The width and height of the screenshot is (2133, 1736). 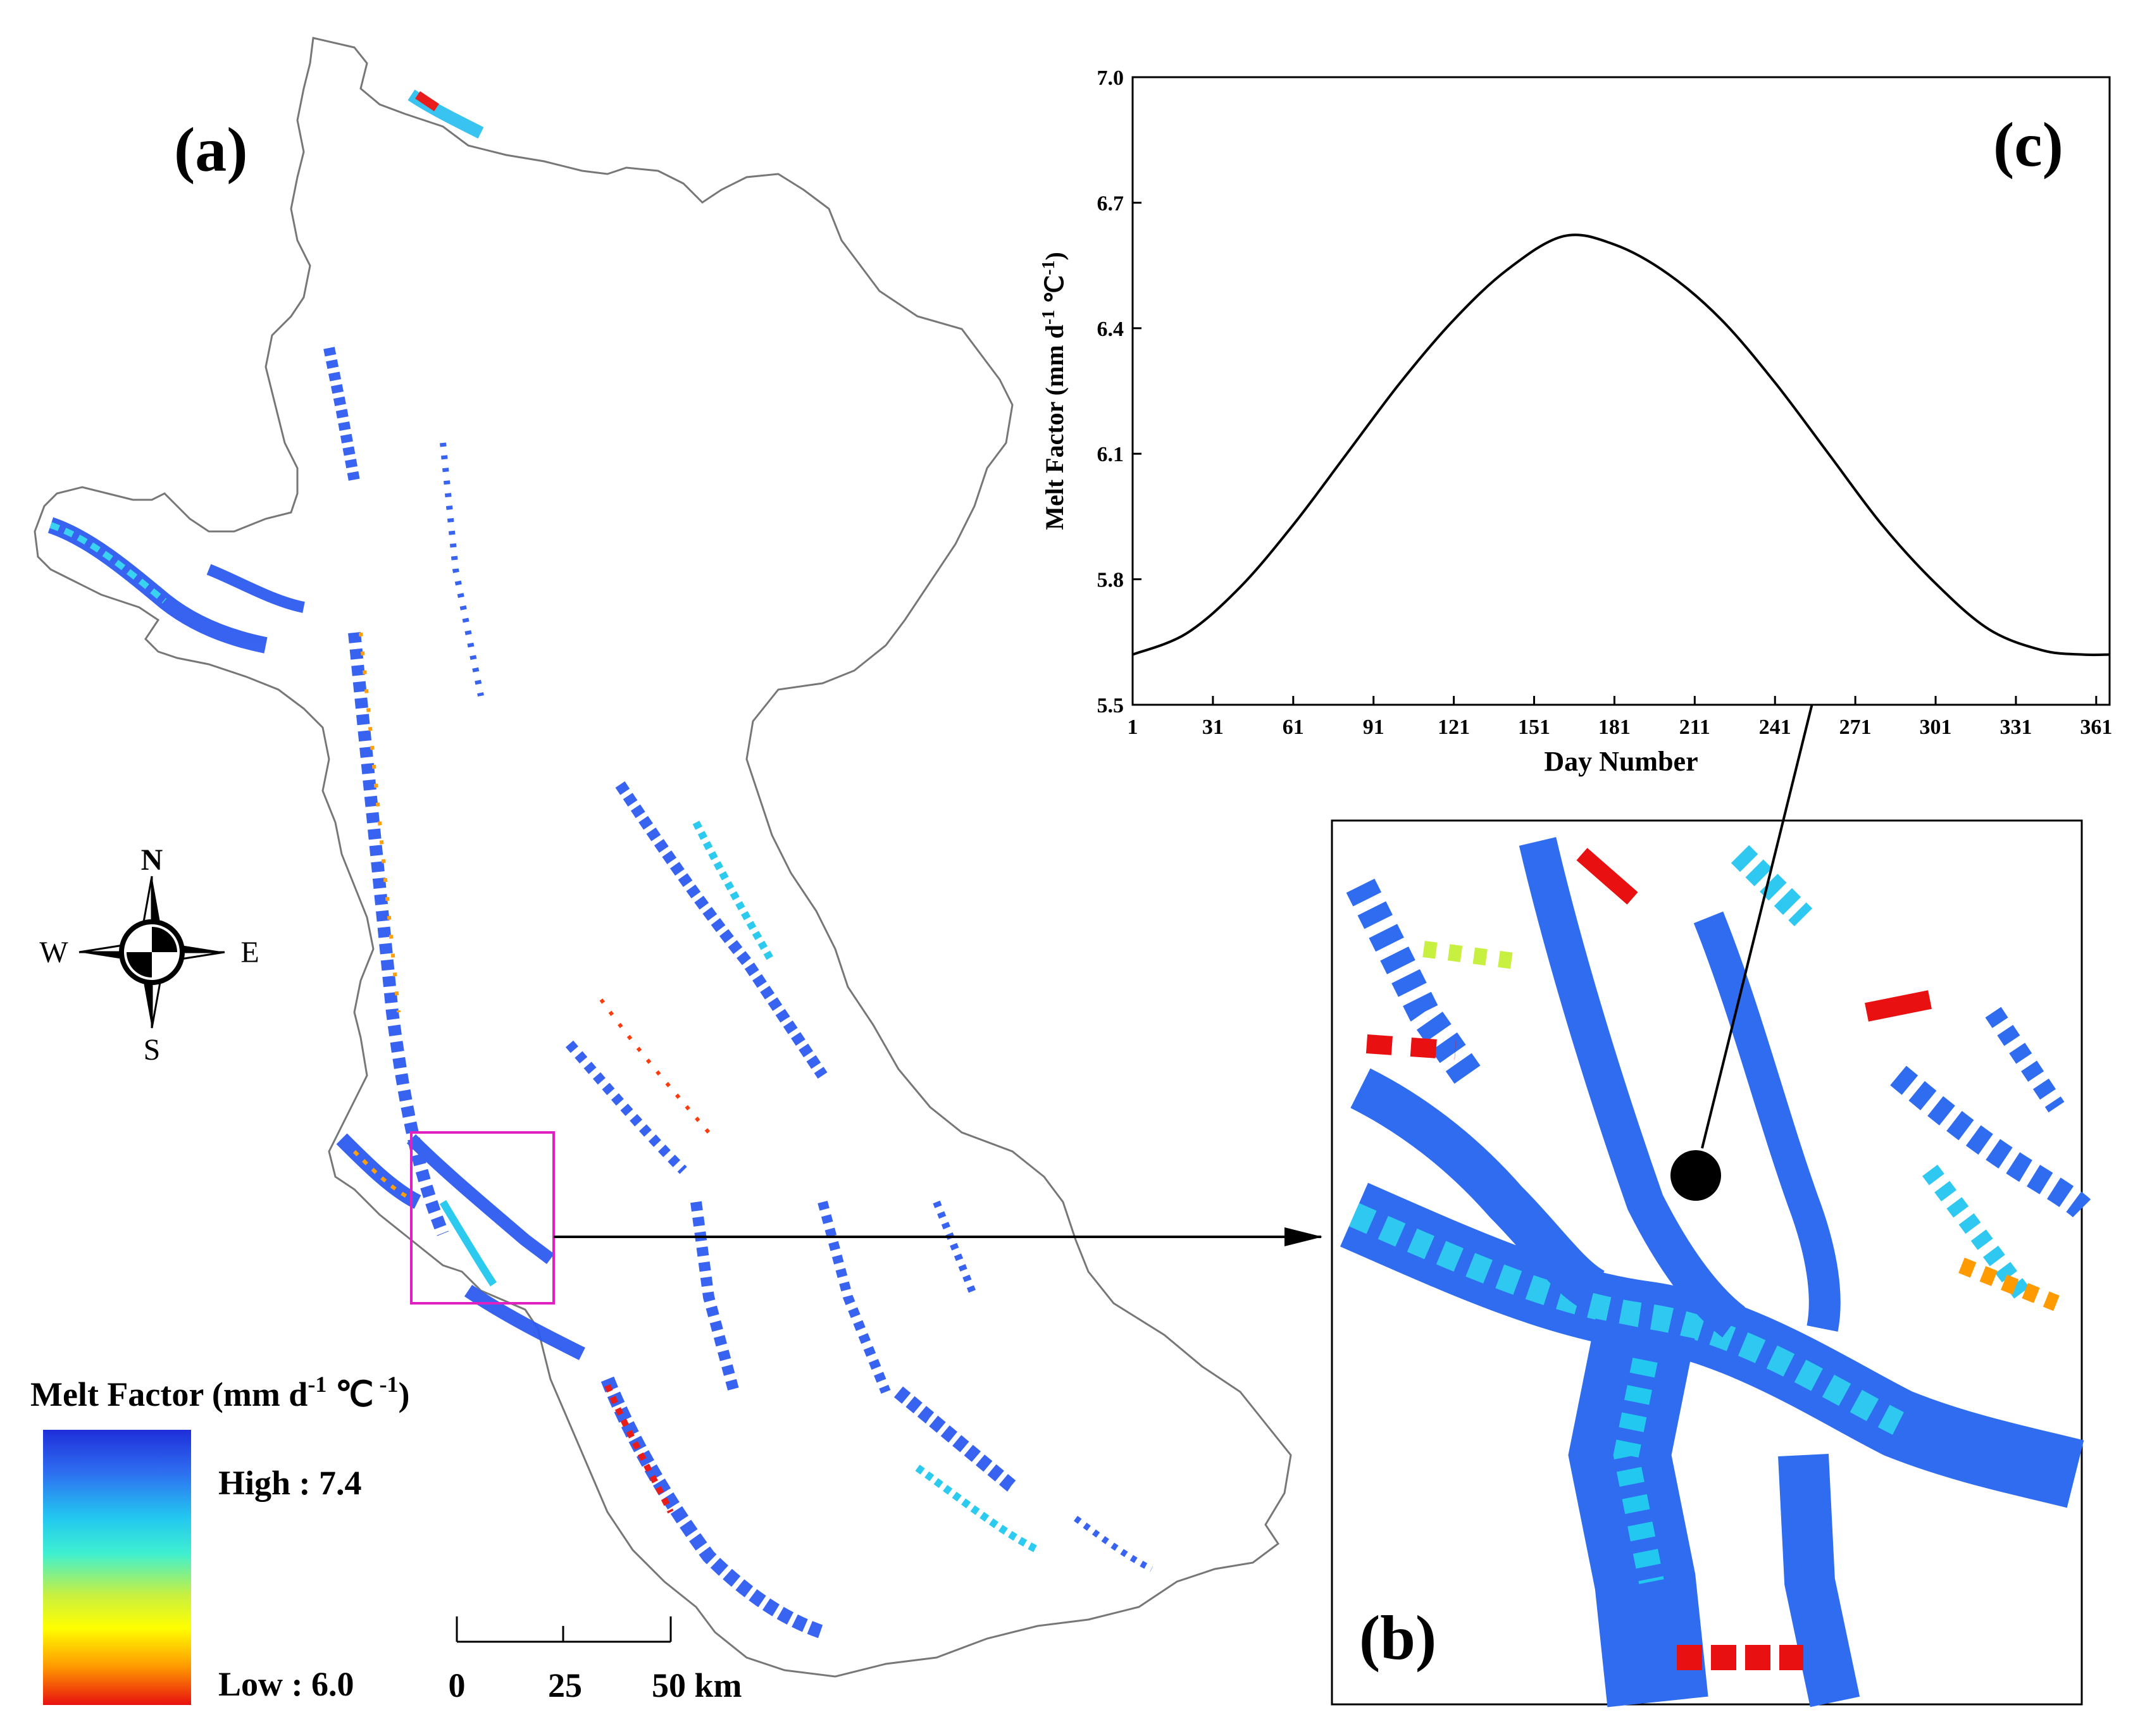 I want to click on scale-bar: 0 25 50 km, so click(x=595, y=1660).